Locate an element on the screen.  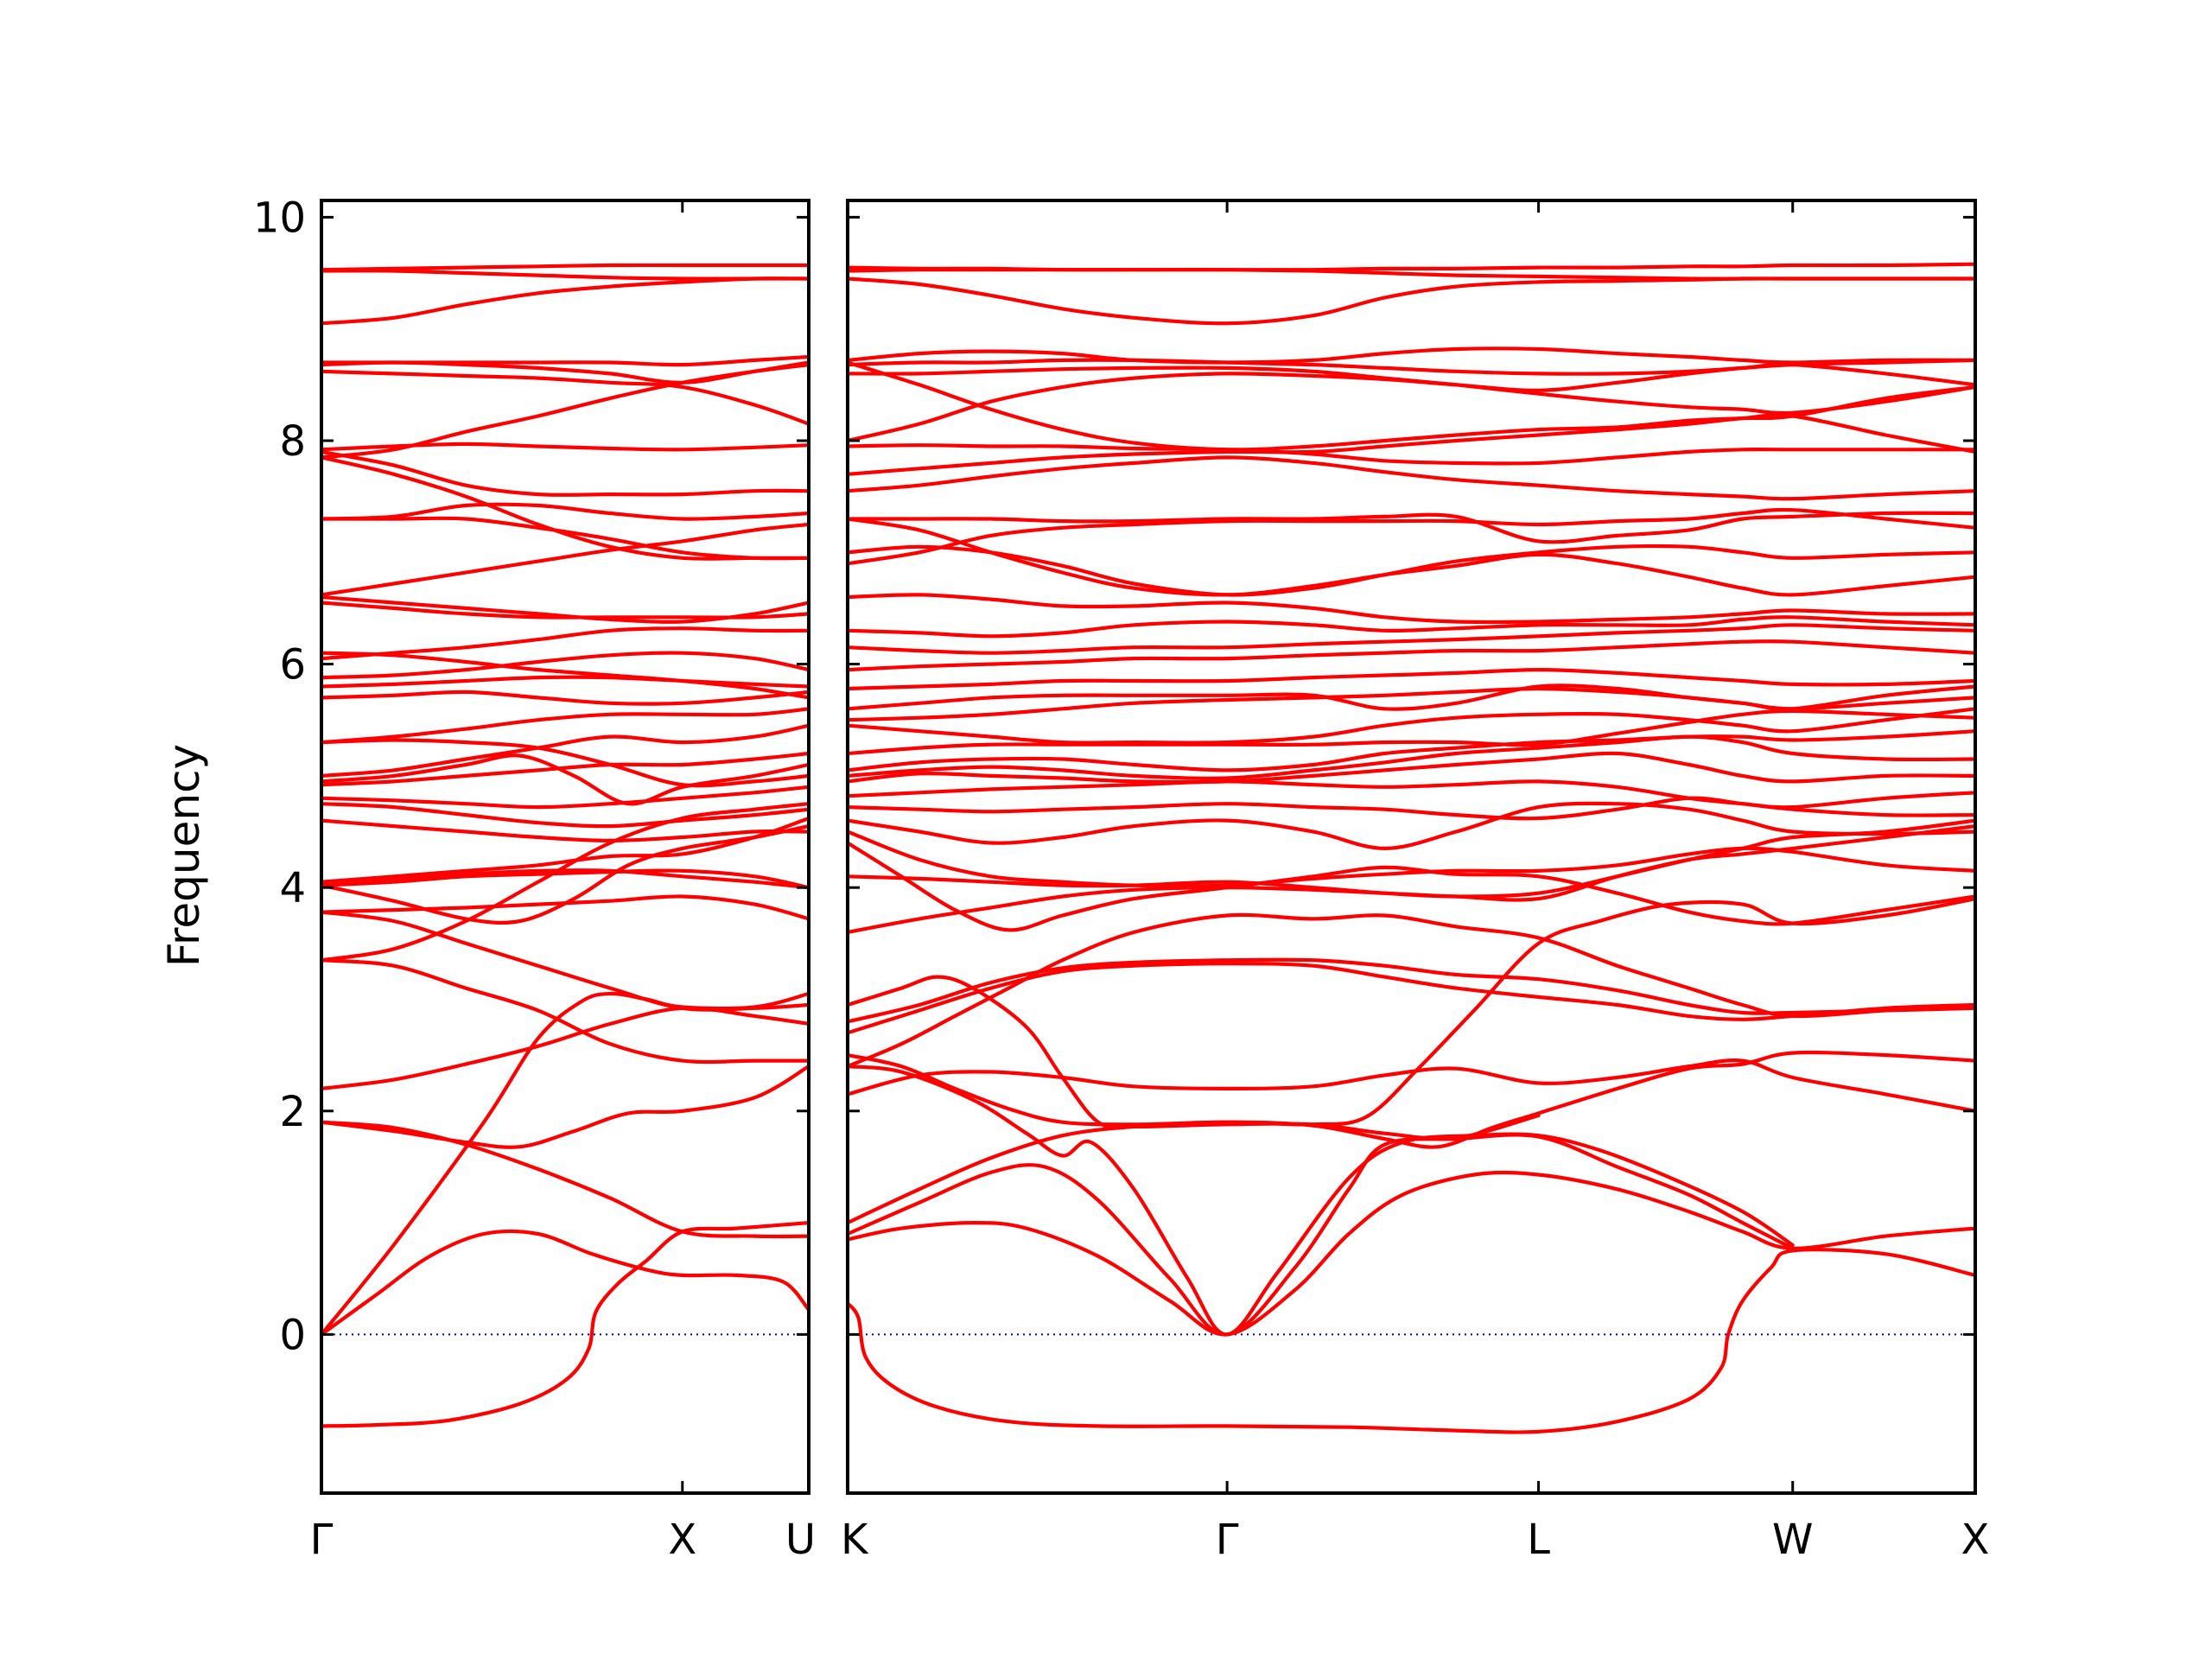
y-axis-label: Frequency is located at coordinates (184, 855).